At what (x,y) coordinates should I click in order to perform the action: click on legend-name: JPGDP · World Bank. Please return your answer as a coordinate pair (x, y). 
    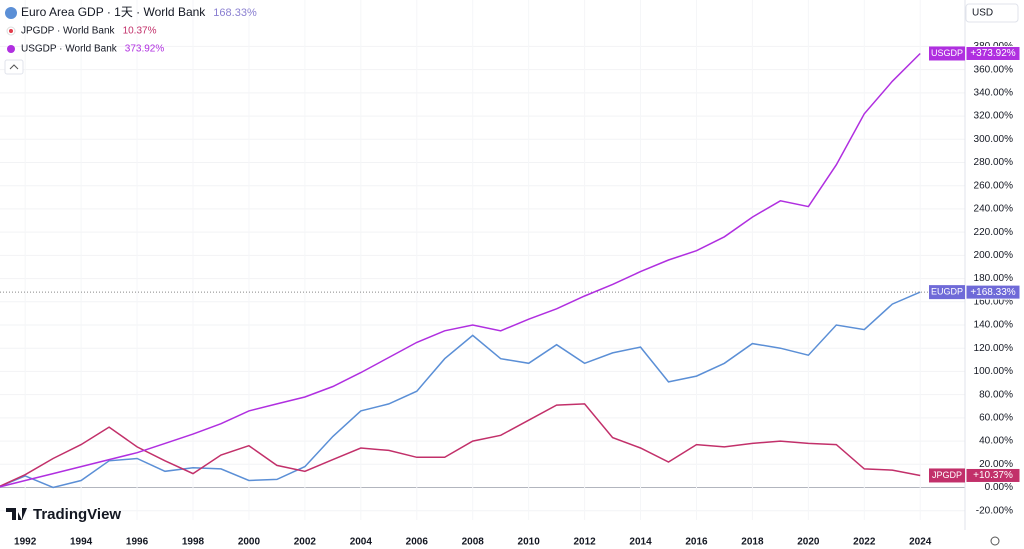
    Looking at the image, I should click on (68, 31).